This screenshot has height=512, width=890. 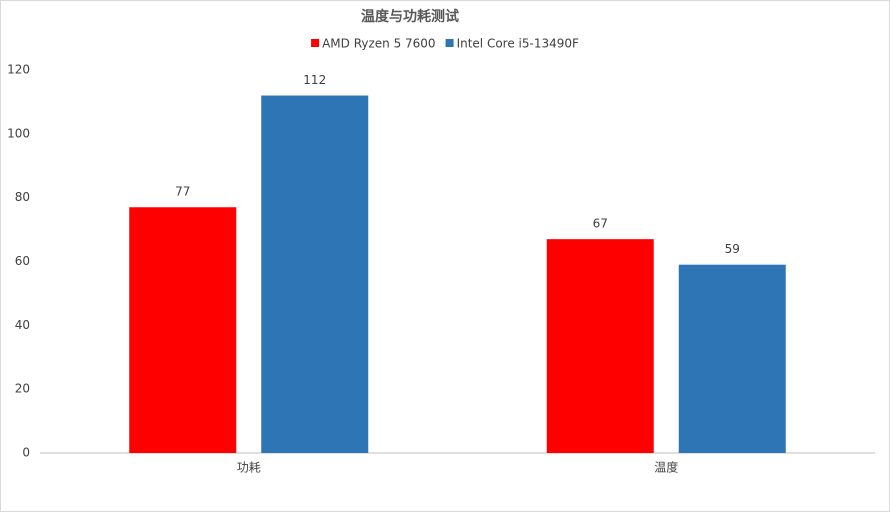 I want to click on y-tick-label: 100, so click(x=18, y=133).